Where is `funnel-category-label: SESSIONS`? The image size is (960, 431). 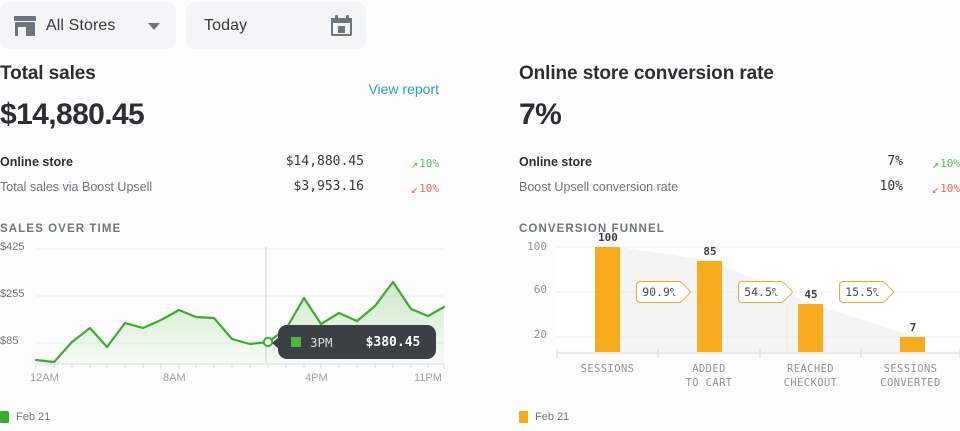
funnel-category-label: SESSIONS is located at coordinates (607, 369).